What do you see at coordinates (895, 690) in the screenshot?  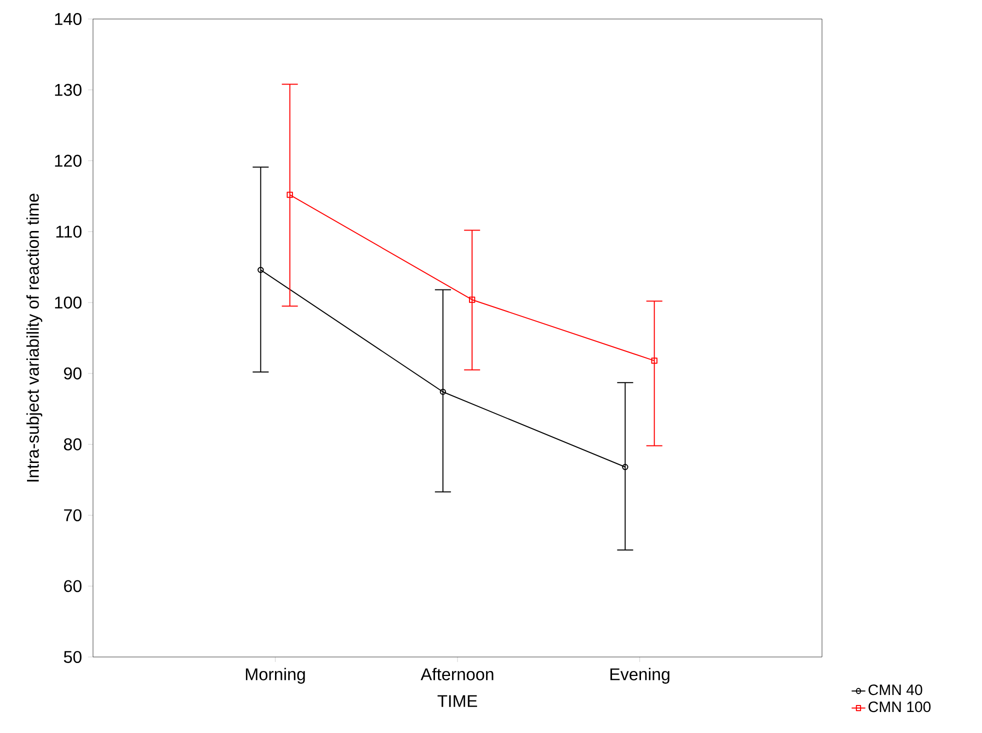 I see `legend-label: CMN 40` at bounding box center [895, 690].